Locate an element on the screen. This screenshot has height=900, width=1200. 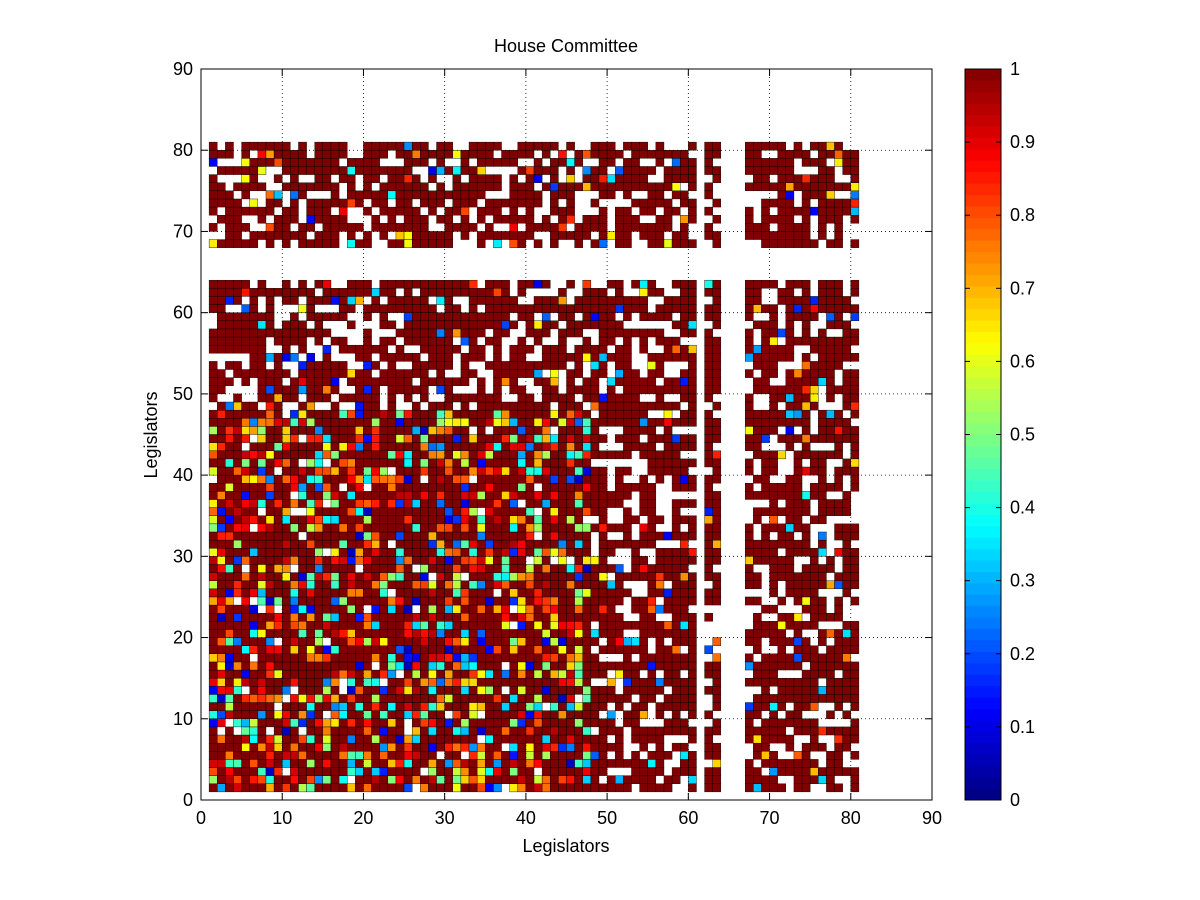
y-tick-label: 30 is located at coordinates (183, 556).